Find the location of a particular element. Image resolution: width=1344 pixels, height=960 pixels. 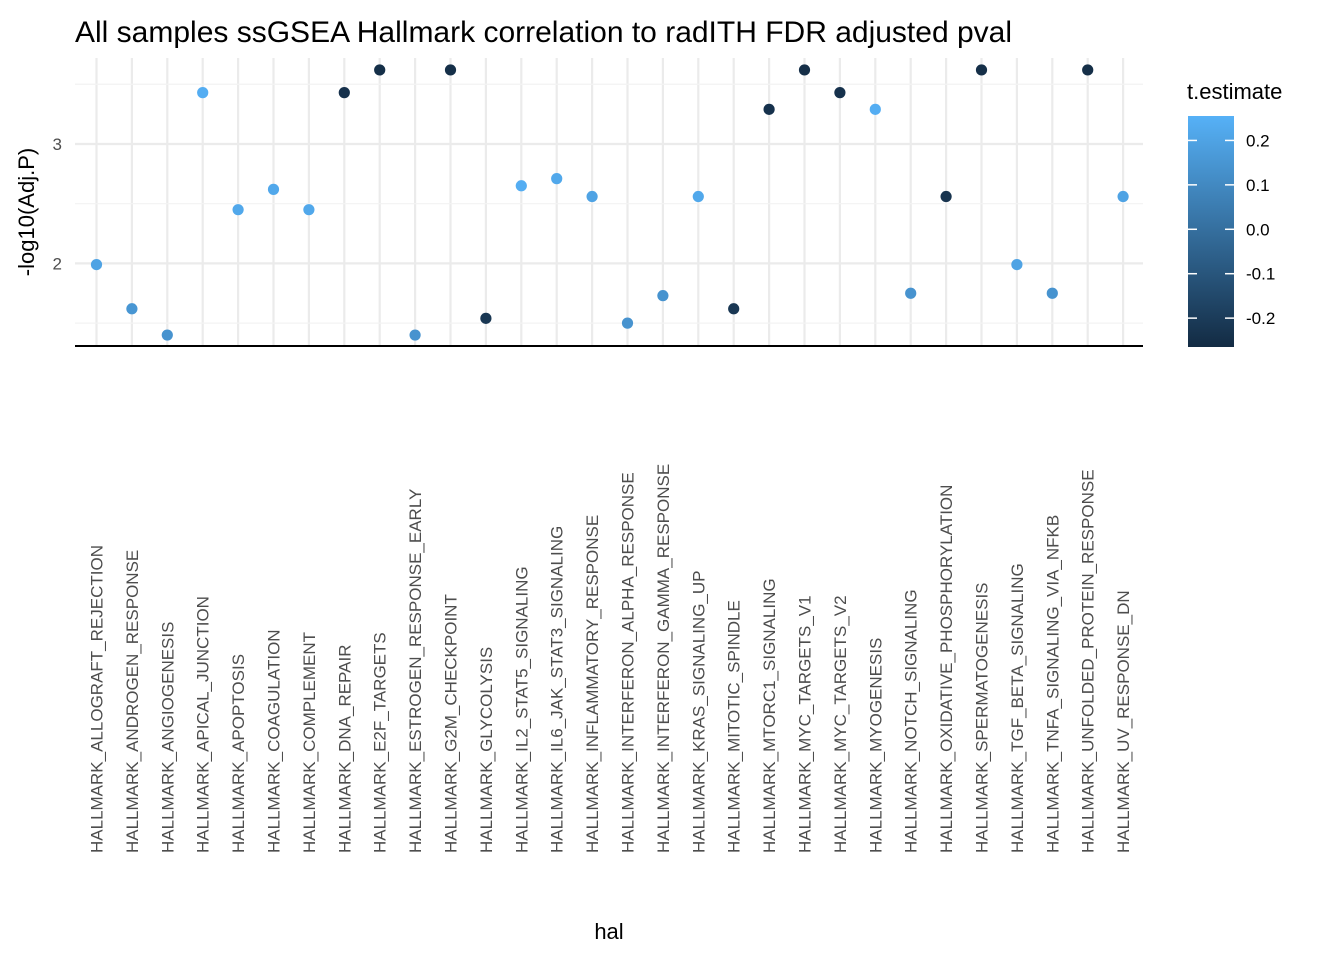

legend-tick-label: 0.2 is located at coordinates (1258, 140).